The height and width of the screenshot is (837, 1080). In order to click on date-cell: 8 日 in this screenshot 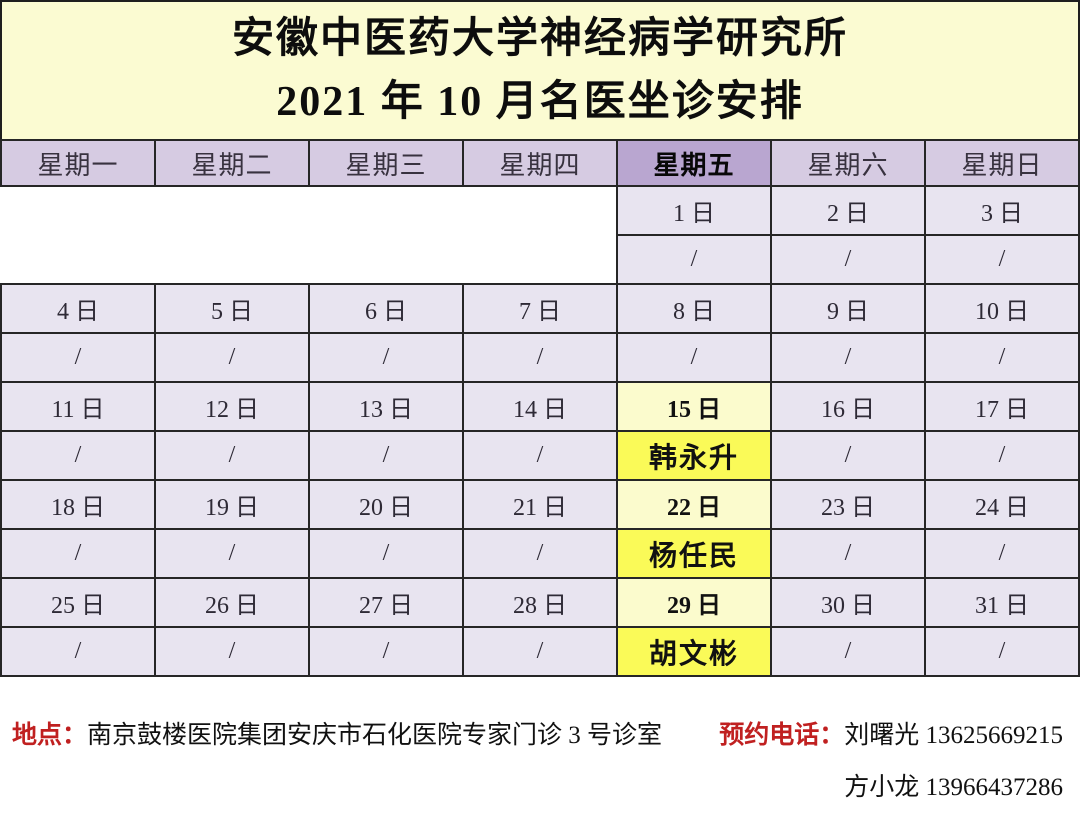, I will do `click(694, 308)`.